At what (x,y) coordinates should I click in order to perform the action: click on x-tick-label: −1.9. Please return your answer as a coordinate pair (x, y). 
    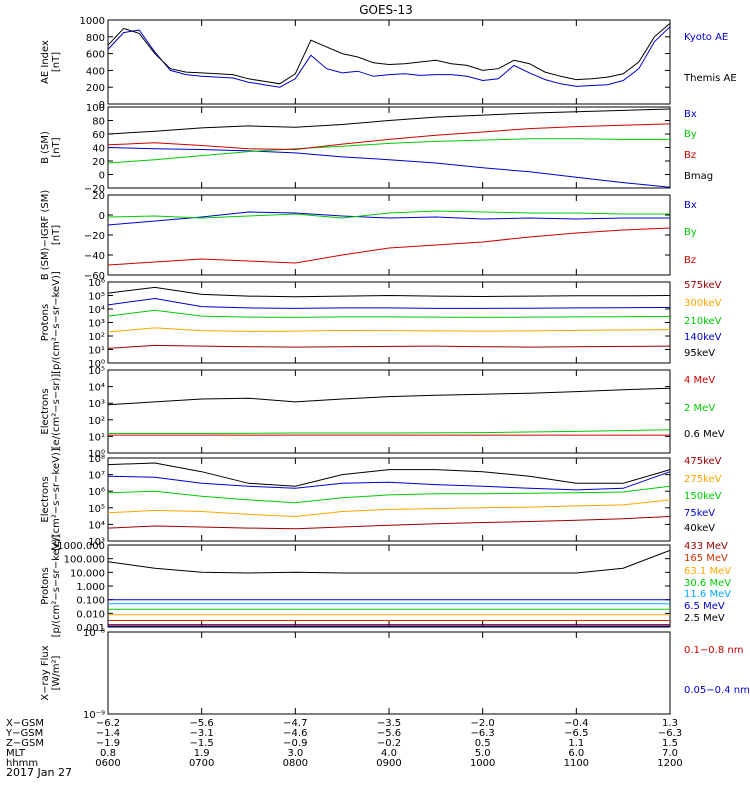
    Looking at the image, I should click on (108, 743).